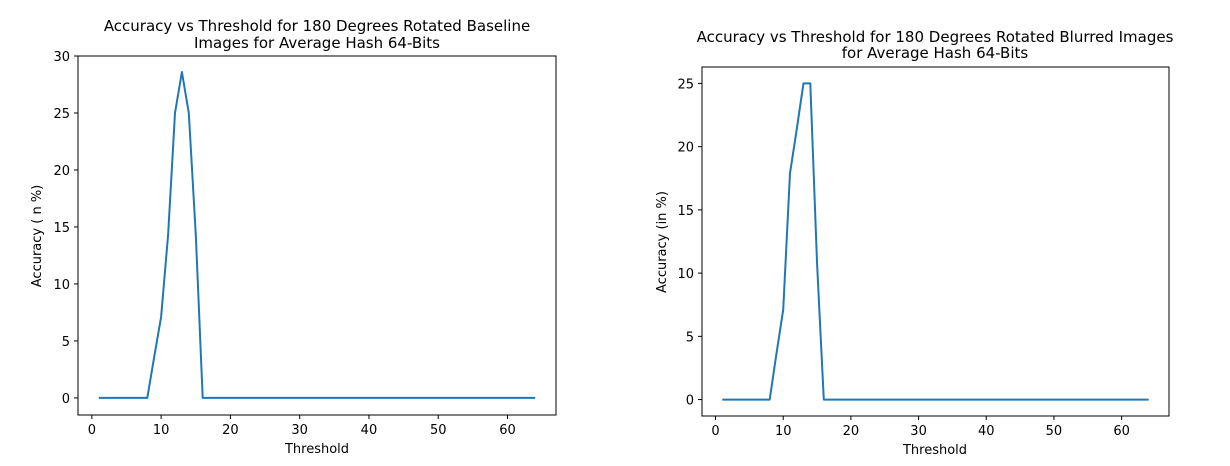  What do you see at coordinates (61, 228) in the screenshot?
I see `chart-1-y-tick-label: 15` at bounding box center [61, 228].